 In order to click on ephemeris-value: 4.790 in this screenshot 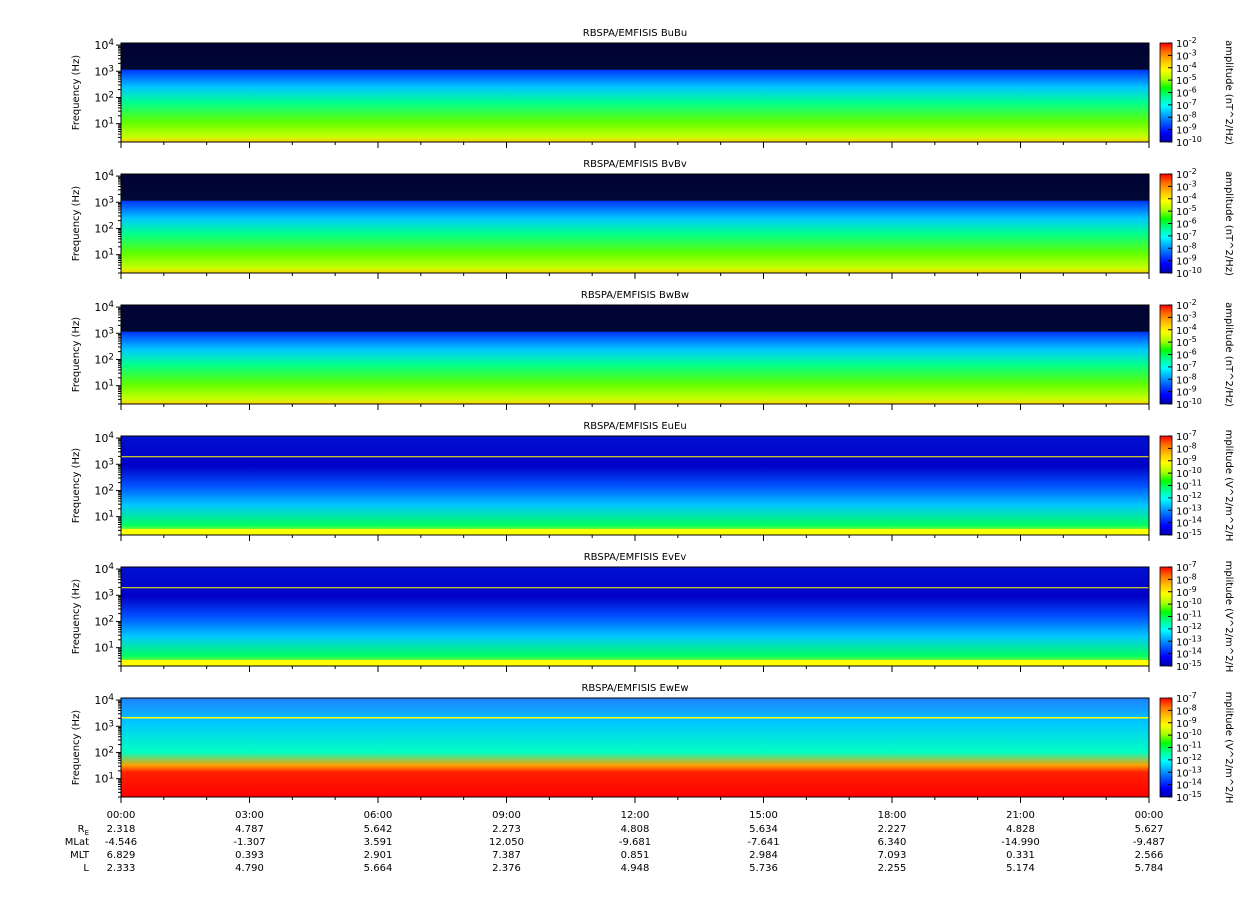, I will do `click(249, 868)`.